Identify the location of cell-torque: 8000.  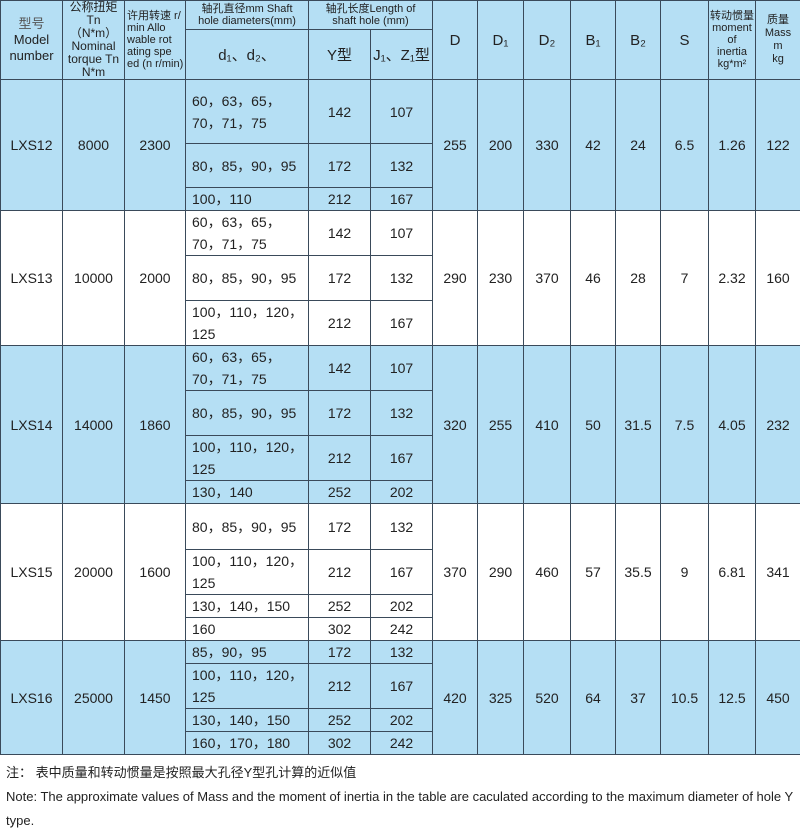
(94, 145).